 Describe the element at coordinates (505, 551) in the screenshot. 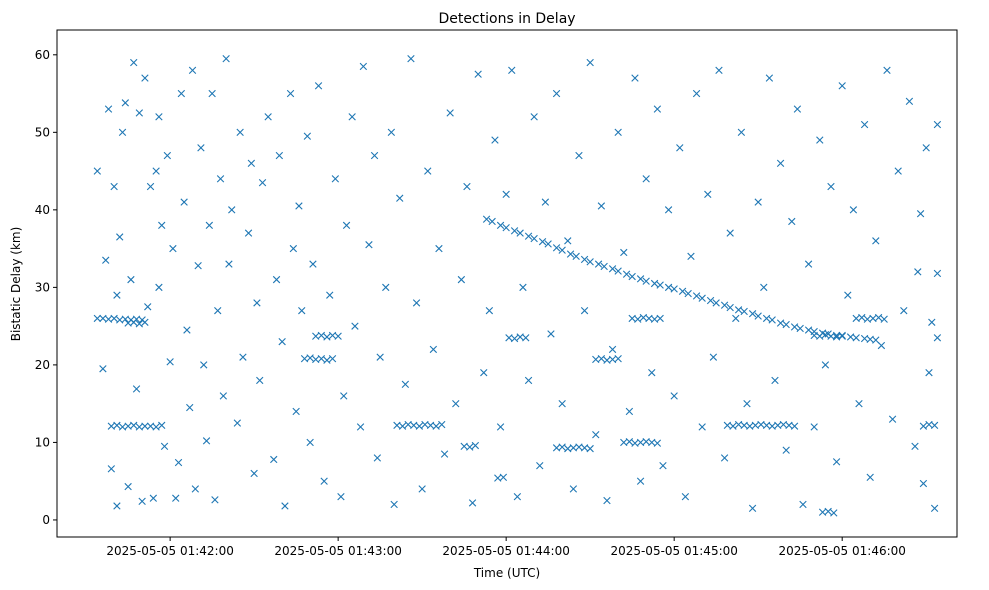

I see `x-tick-label: 2025-05-05 01:44:00` at that location.